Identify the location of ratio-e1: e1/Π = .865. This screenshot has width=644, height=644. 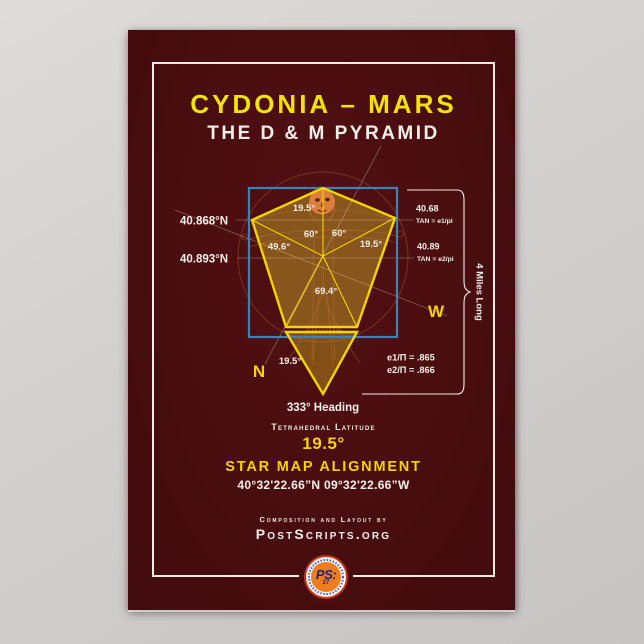
(411, 358).